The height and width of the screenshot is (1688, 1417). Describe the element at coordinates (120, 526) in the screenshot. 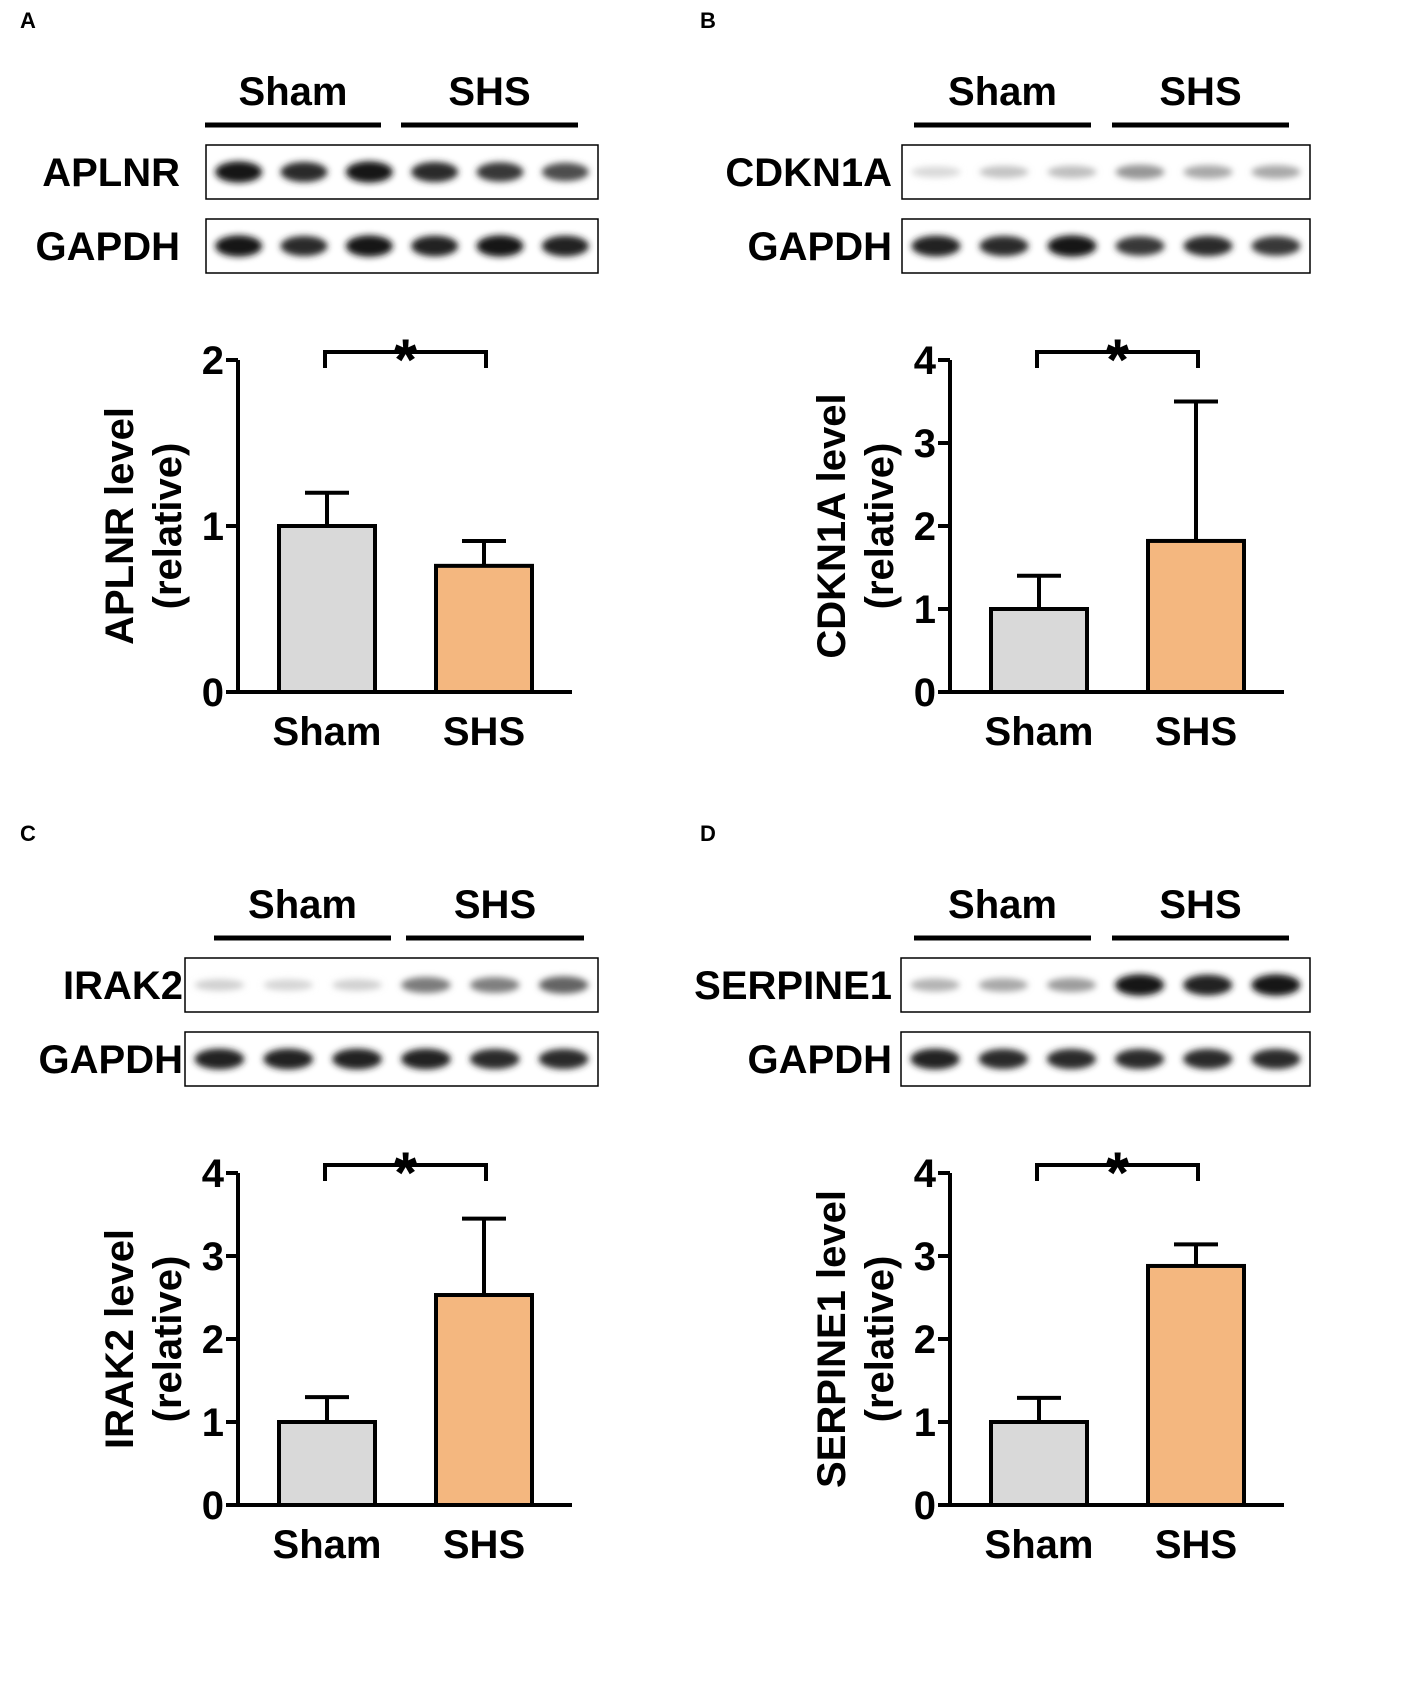

I see `y-axis-label-line: APLNR level` at that location.